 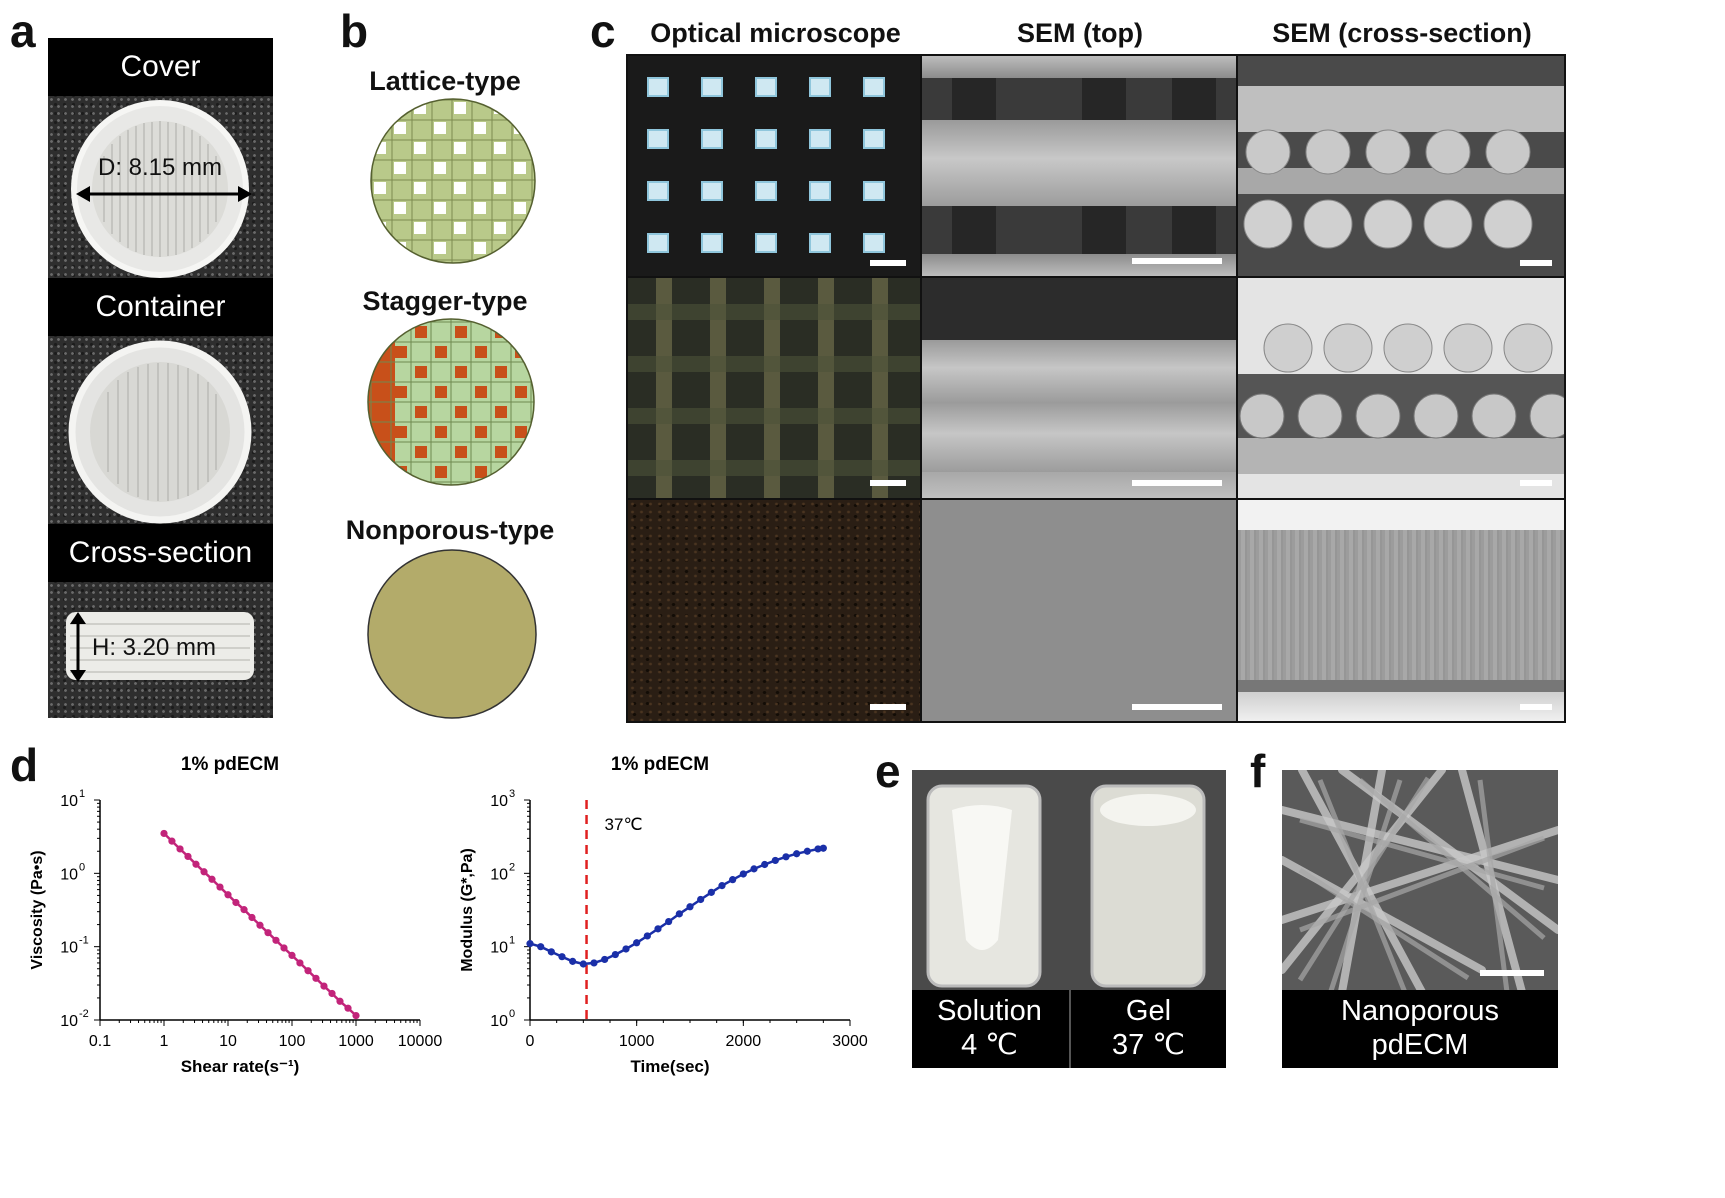 I want to click on container-label: Container, so click(x=160, y=307).